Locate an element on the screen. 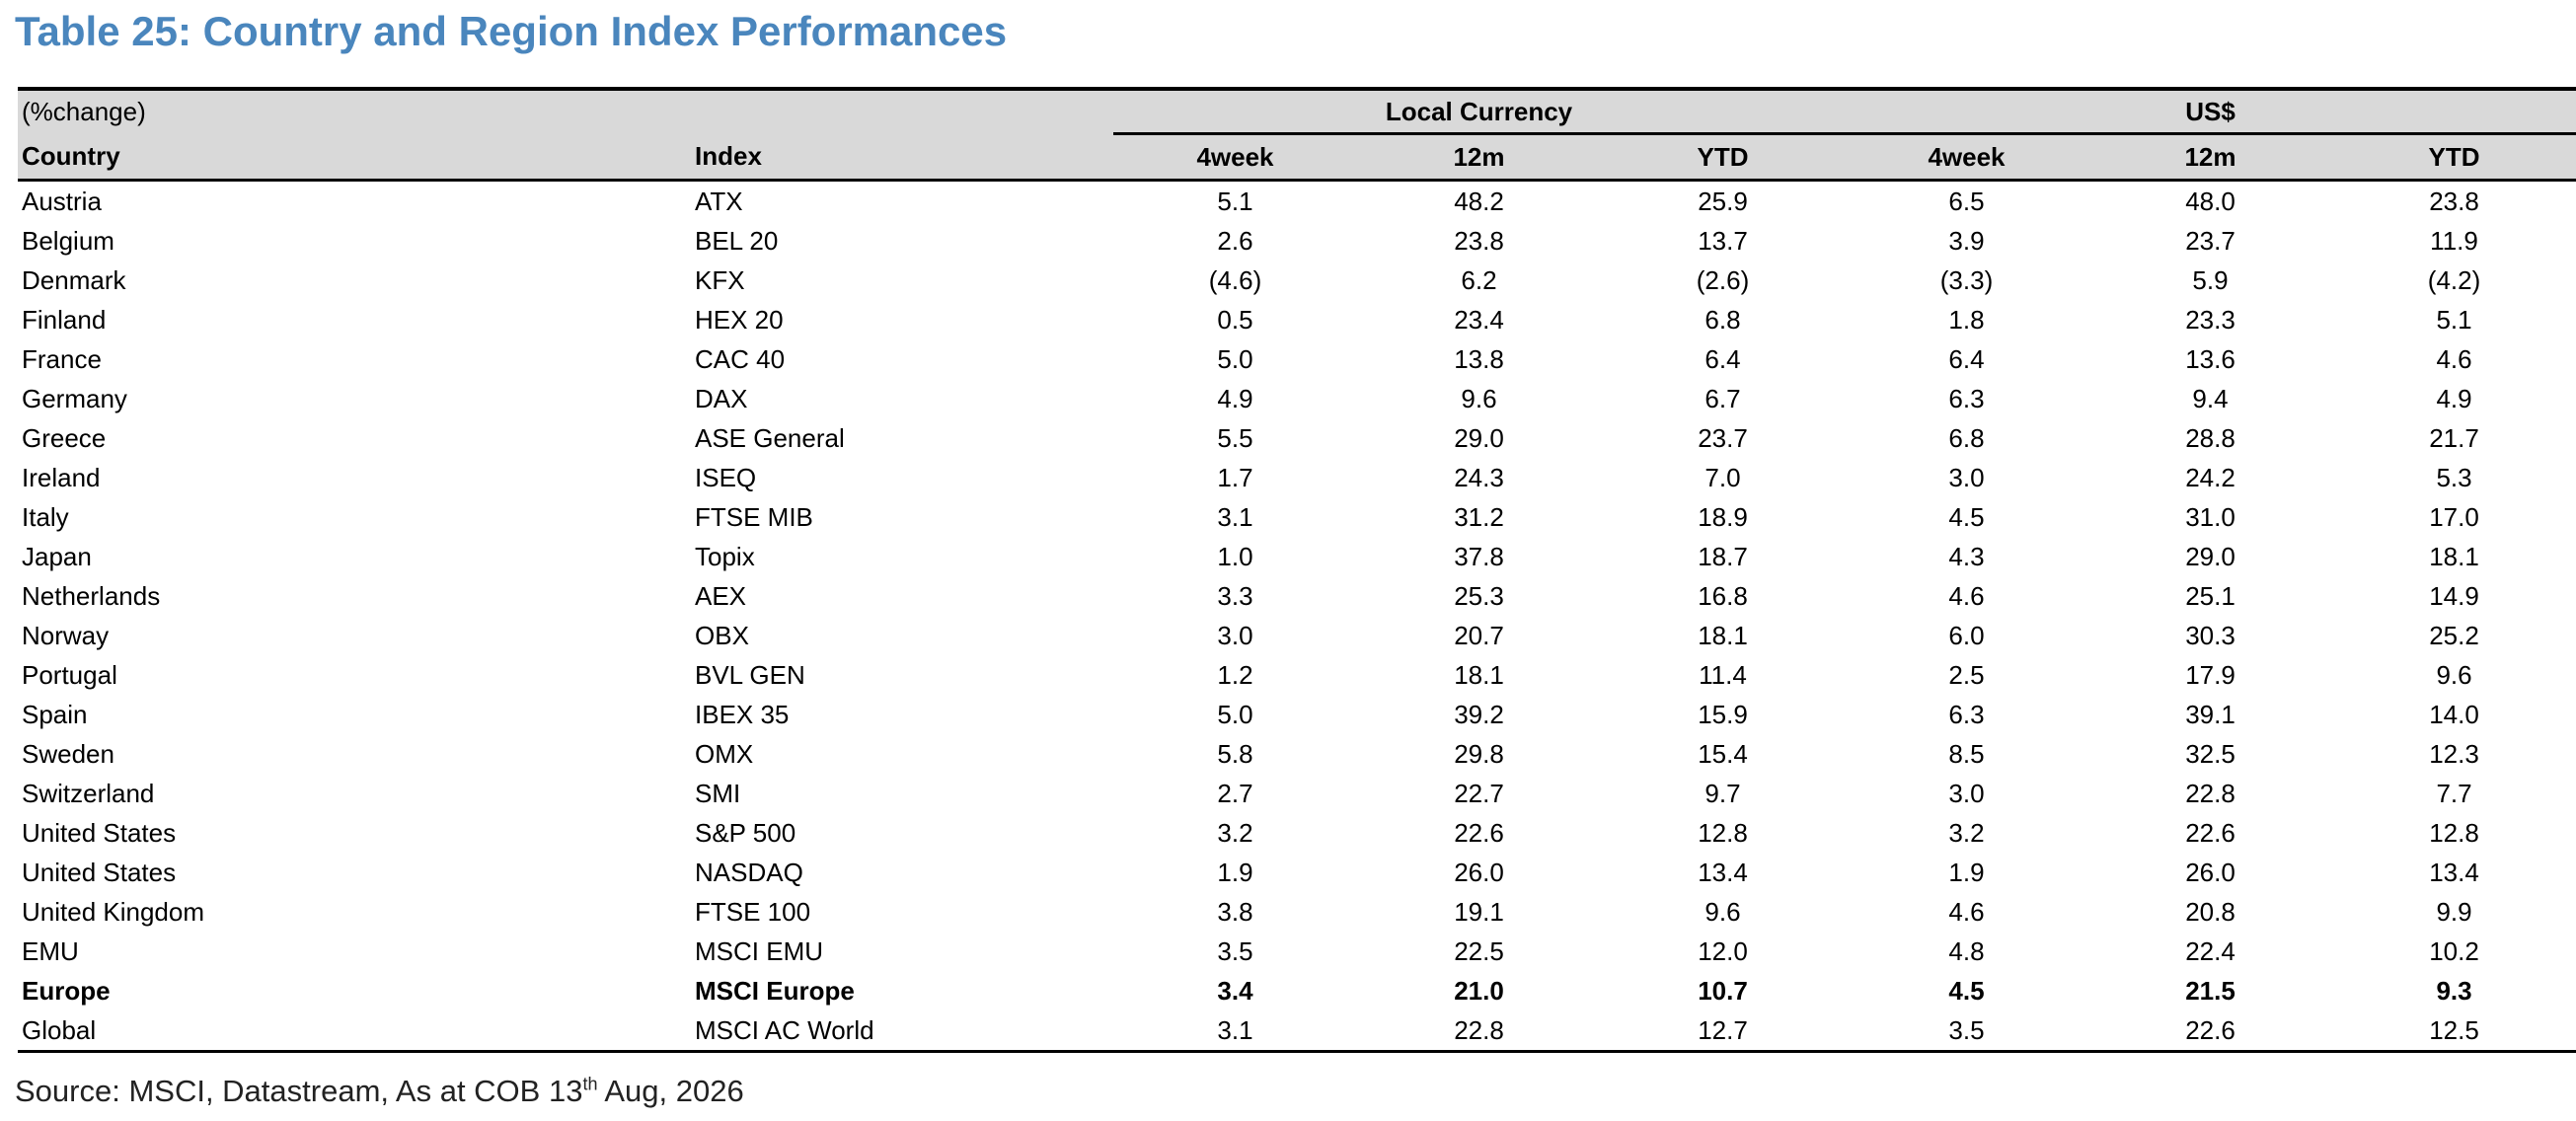  cell-local-4week: 3.5 is located at coordinates (1235, 950).